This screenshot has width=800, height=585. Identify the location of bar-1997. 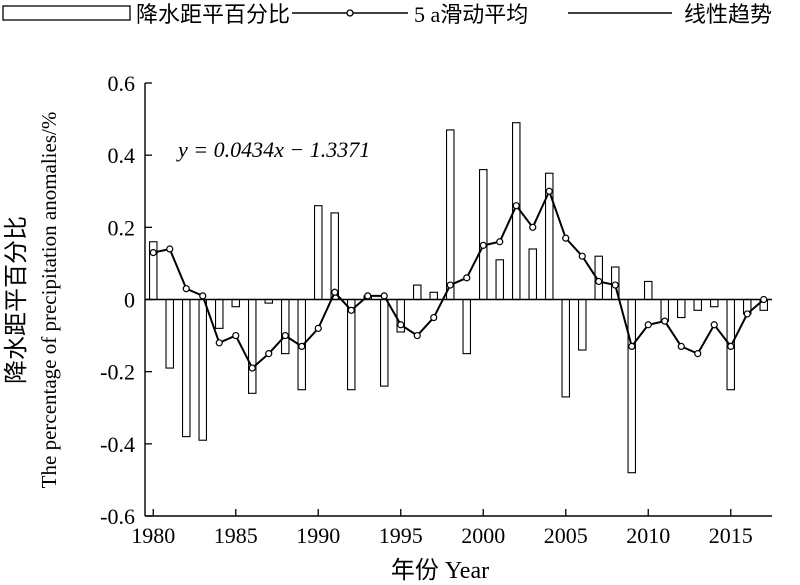
(434, 296).